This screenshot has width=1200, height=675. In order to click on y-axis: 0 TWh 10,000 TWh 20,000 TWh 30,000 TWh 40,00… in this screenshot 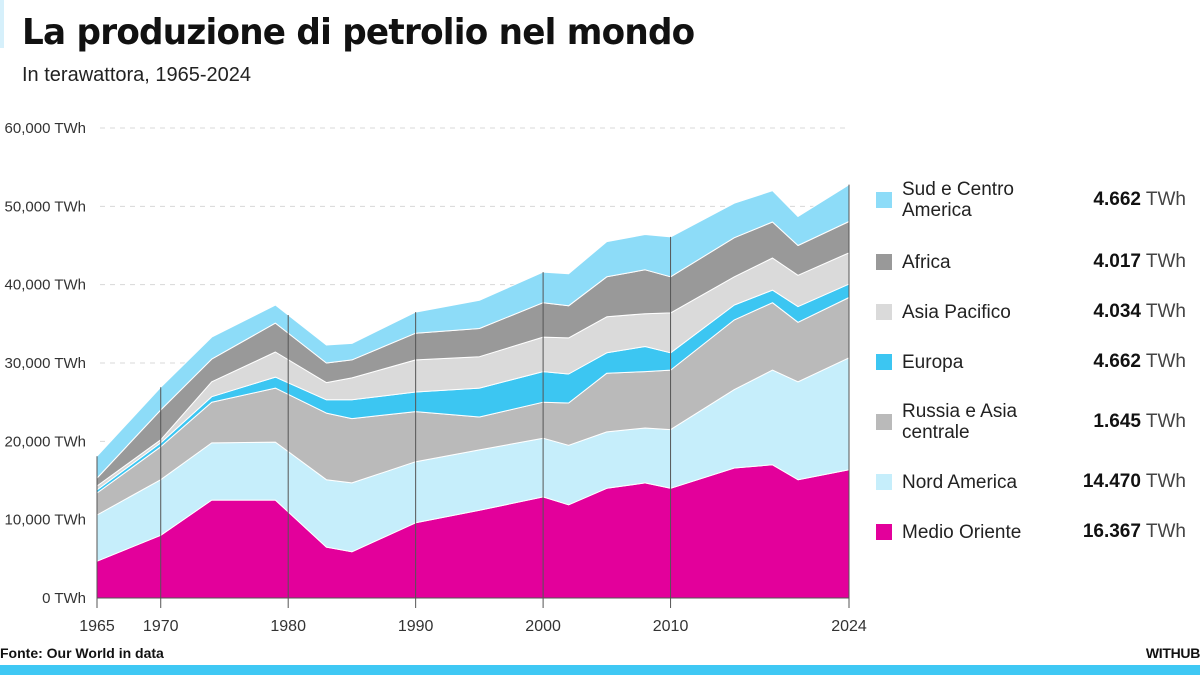, I will do `click(45, 363)`.